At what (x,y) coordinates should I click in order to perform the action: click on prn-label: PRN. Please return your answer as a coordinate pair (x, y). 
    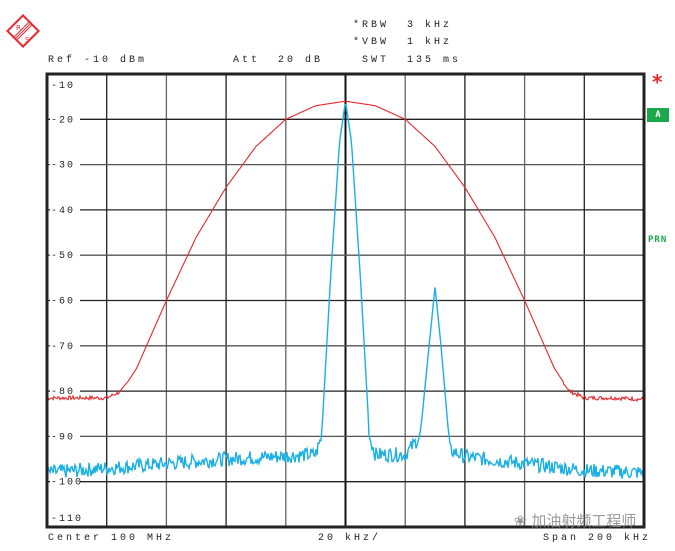
    Looking at the image, I should click on (658, 240).